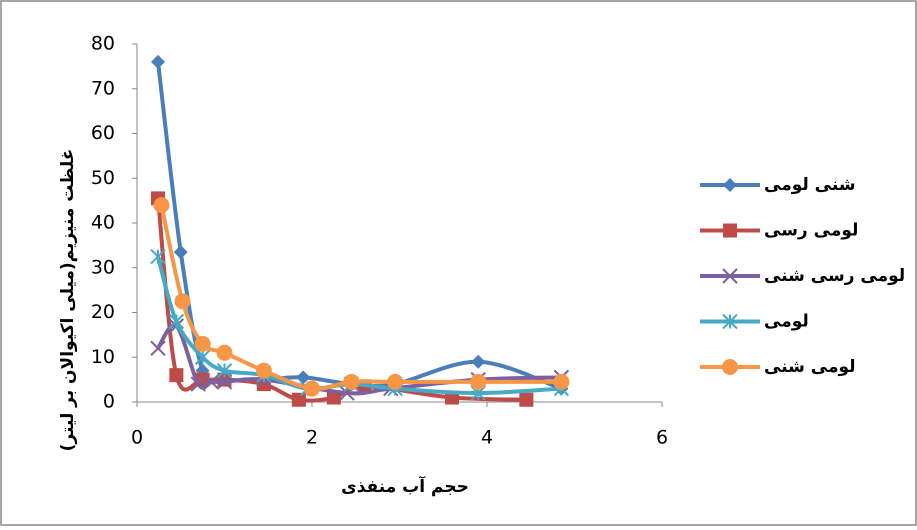 The width and height of the screenshot is (917, 530). What do you see at coordinates (109, 402) in the screenshot?
I see `y-tick-label: 0` at bounding box center [109, 402].